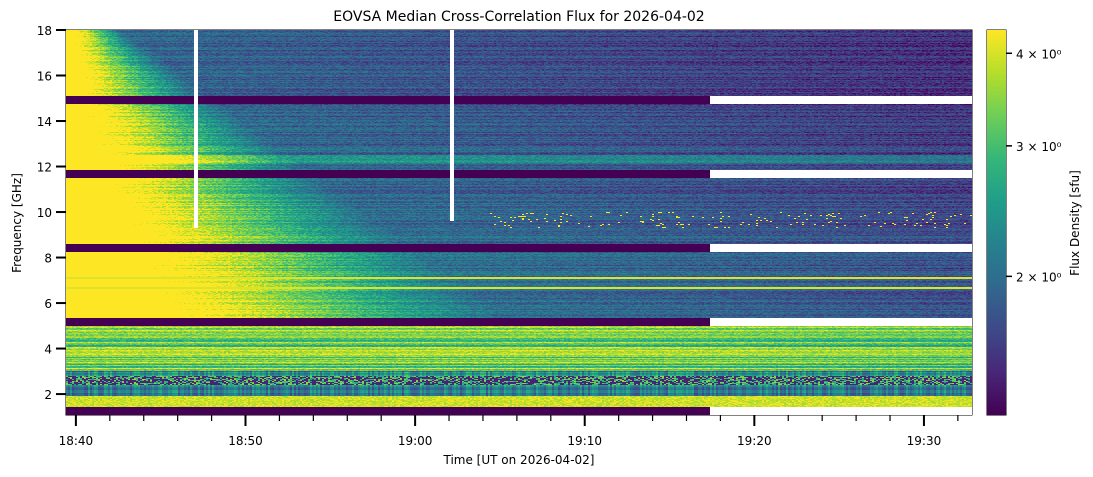 The height and width of the screenshot is (477, 1093). Describe the element at coordinates (1039, 277) in the screenshot. I see `colorbar-tick-label: 2 × 10⁰` at that location.